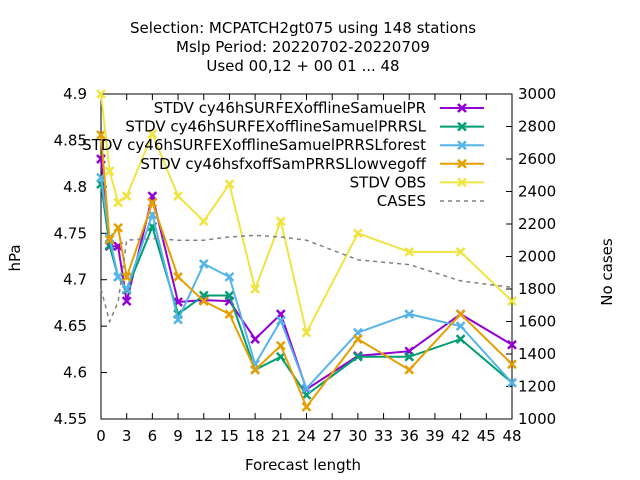 The height and width of the screenshot is (480, 640). What do you see at coordinates (229, 436) in the screenshot?
I see `x-tick-label: 15` at bounding box center [229, 436].